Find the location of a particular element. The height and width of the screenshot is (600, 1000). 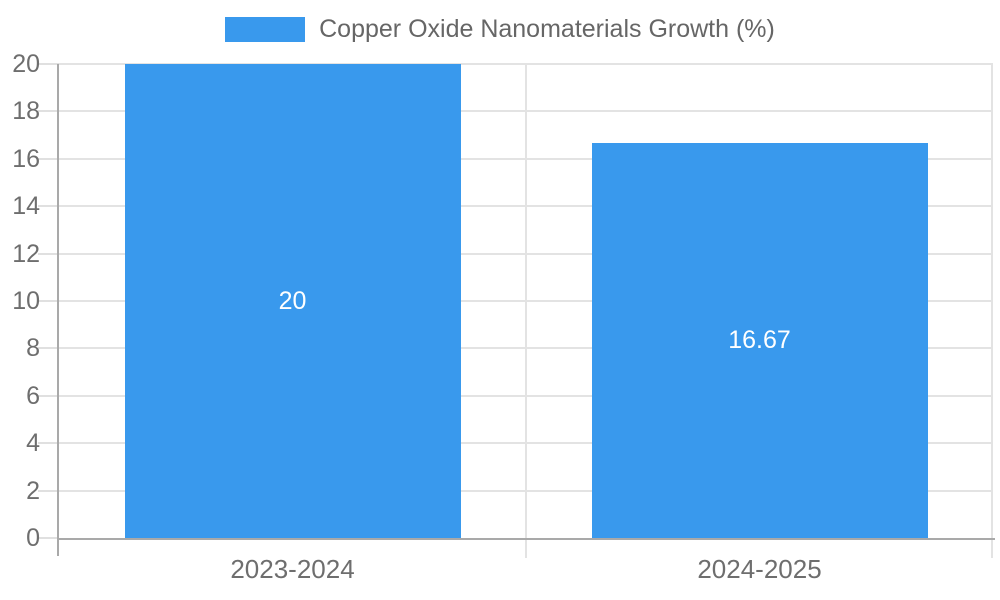

bar-value-label: 16.67 is located at coordinates (759, 340).